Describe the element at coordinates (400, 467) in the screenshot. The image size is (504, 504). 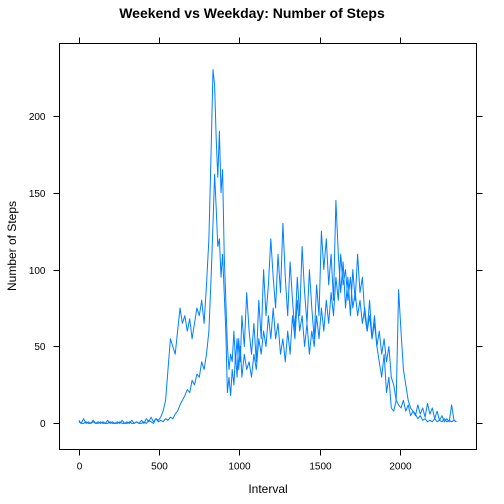
I see `x-tick-label: 2000` at that location.